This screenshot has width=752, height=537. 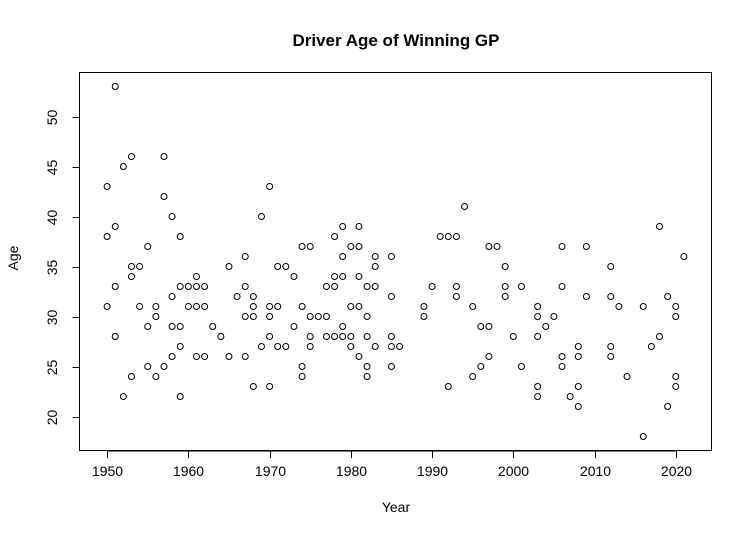 I want to click on x-tick-label: 1990, so click(x=432, y=471).